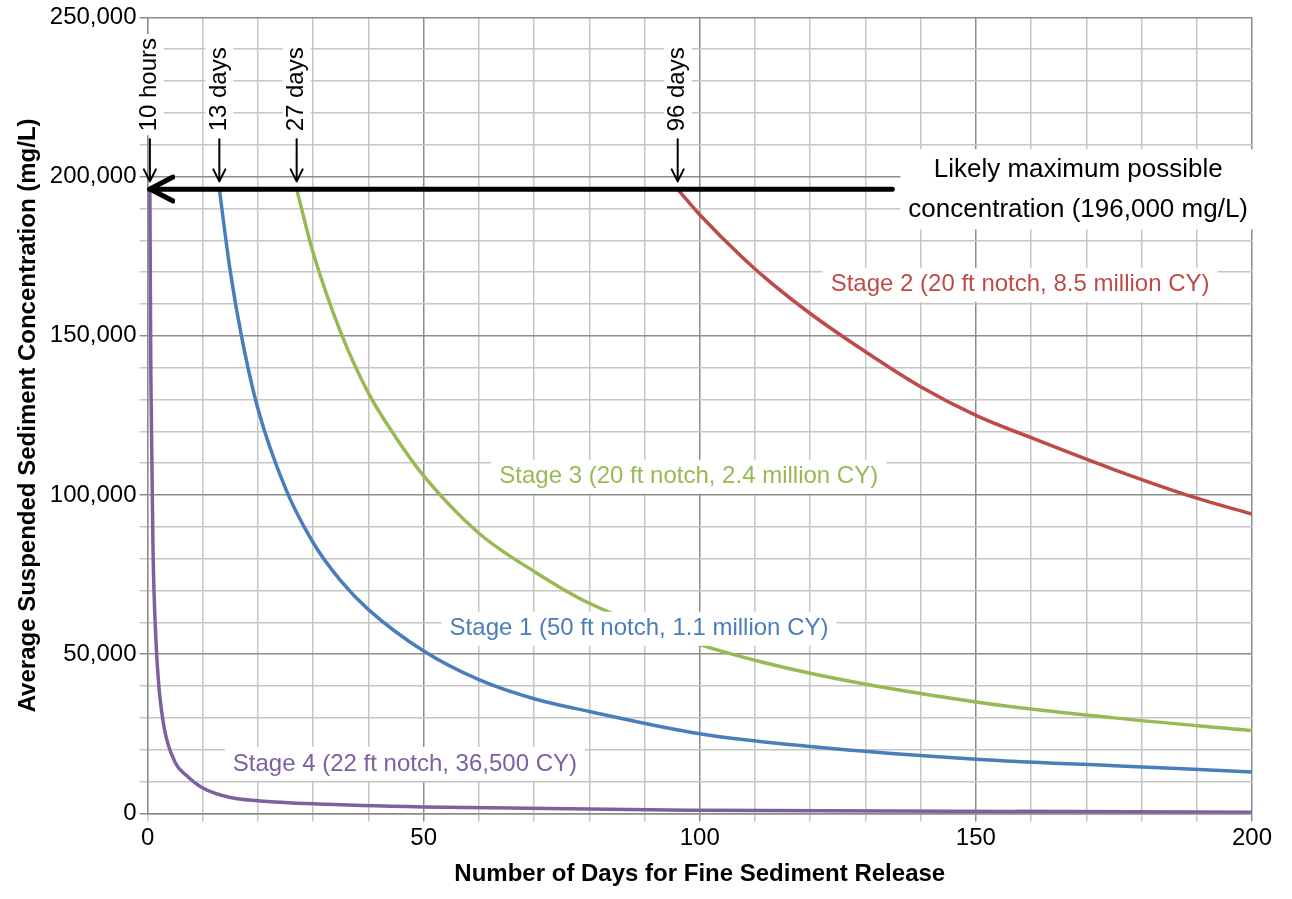 The height and width of the screenshot is (899, 1292). What do you see at coordinates (639, 627) in the screenshot?
I see `series-label: Stage 1 (50 ft notch, 1.1 million CY)` at bounding box center [639, 627].